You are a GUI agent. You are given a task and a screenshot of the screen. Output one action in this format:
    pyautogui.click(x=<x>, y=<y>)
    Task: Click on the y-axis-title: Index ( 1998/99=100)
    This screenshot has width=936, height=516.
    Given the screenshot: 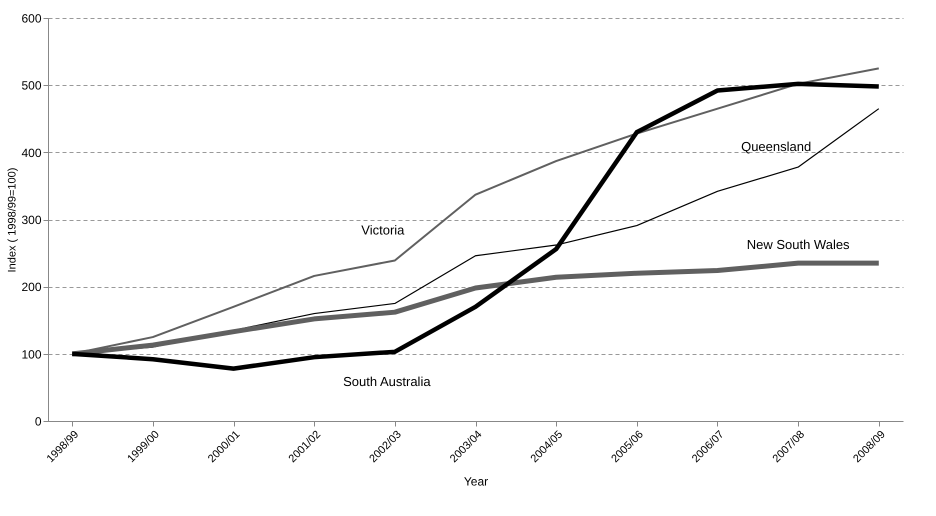 What is the action you would take?
    pyautogui.click(x=12, y=220)
    